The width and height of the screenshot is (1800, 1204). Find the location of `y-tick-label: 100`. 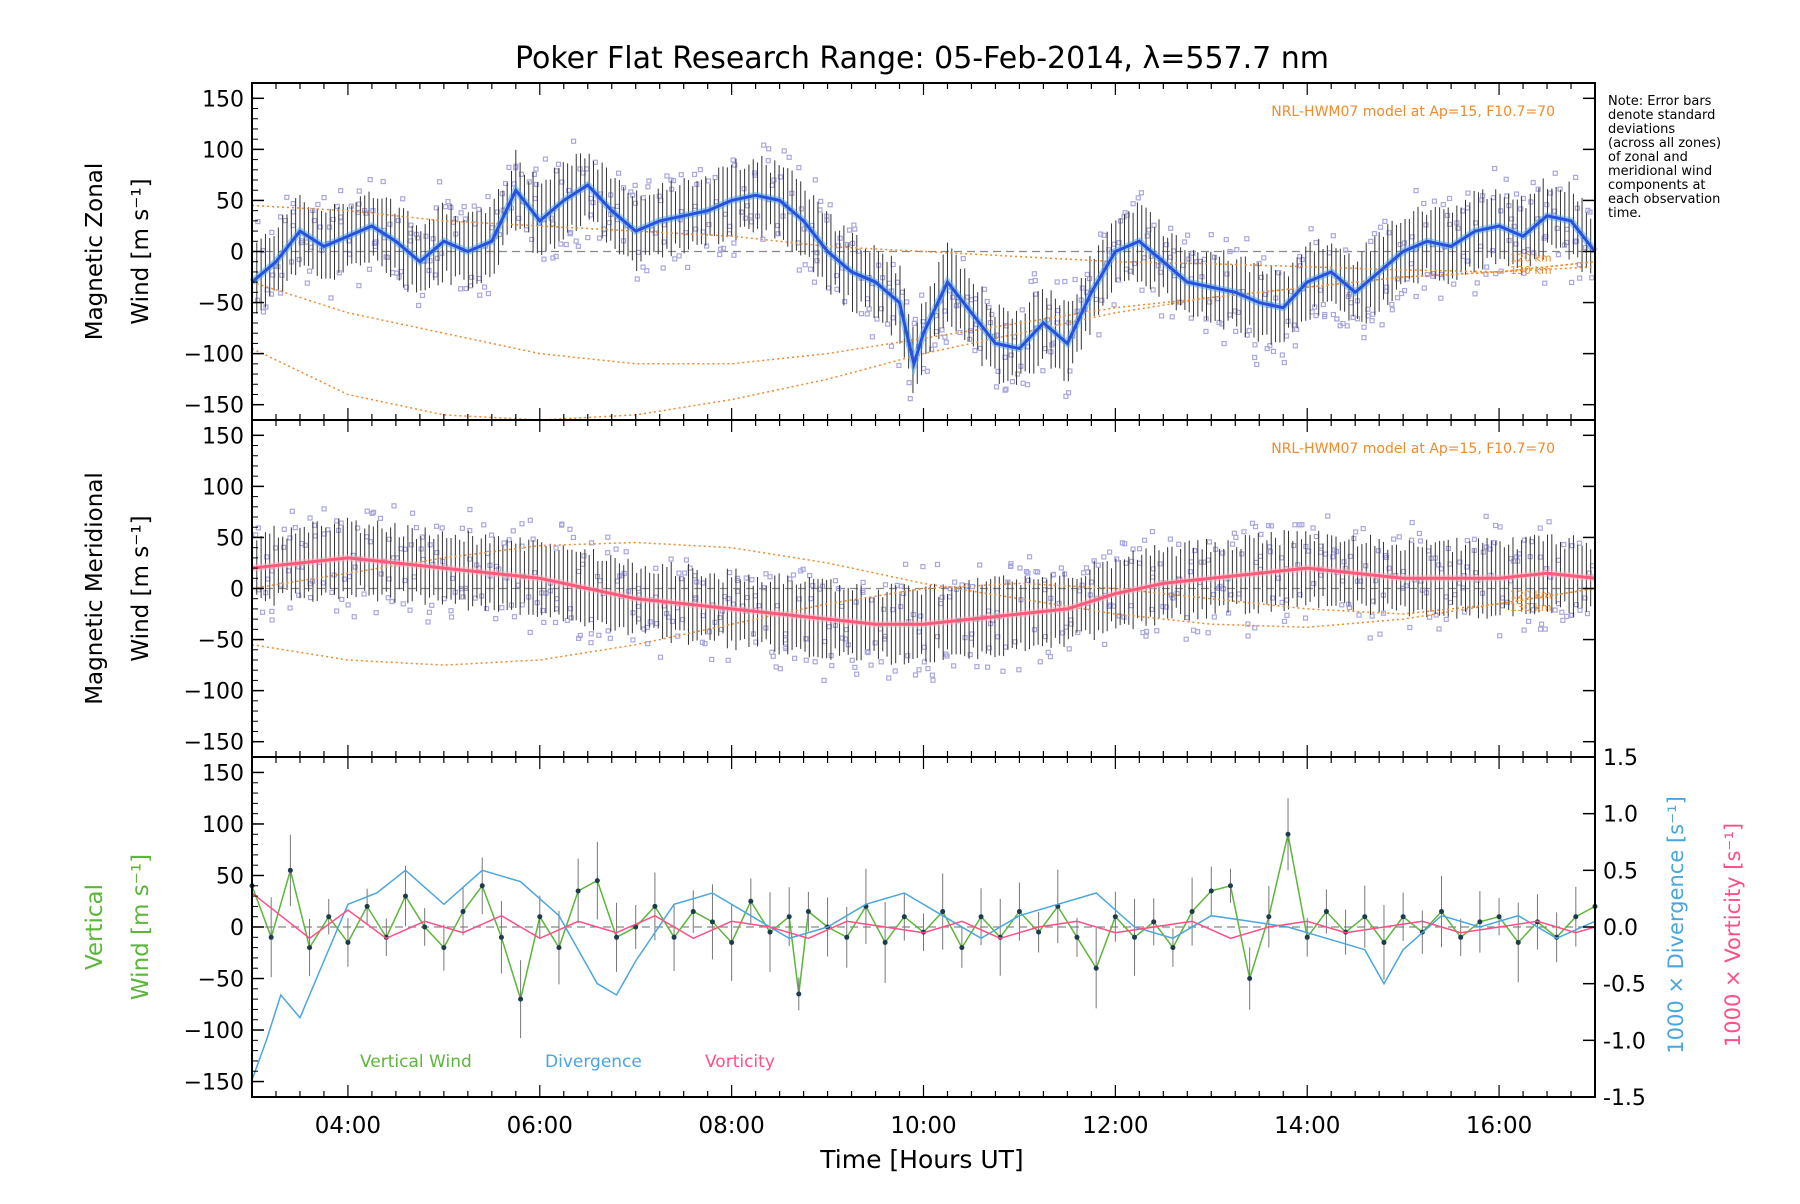

y-tick-label: 100 is located at coordinates (223, 825).